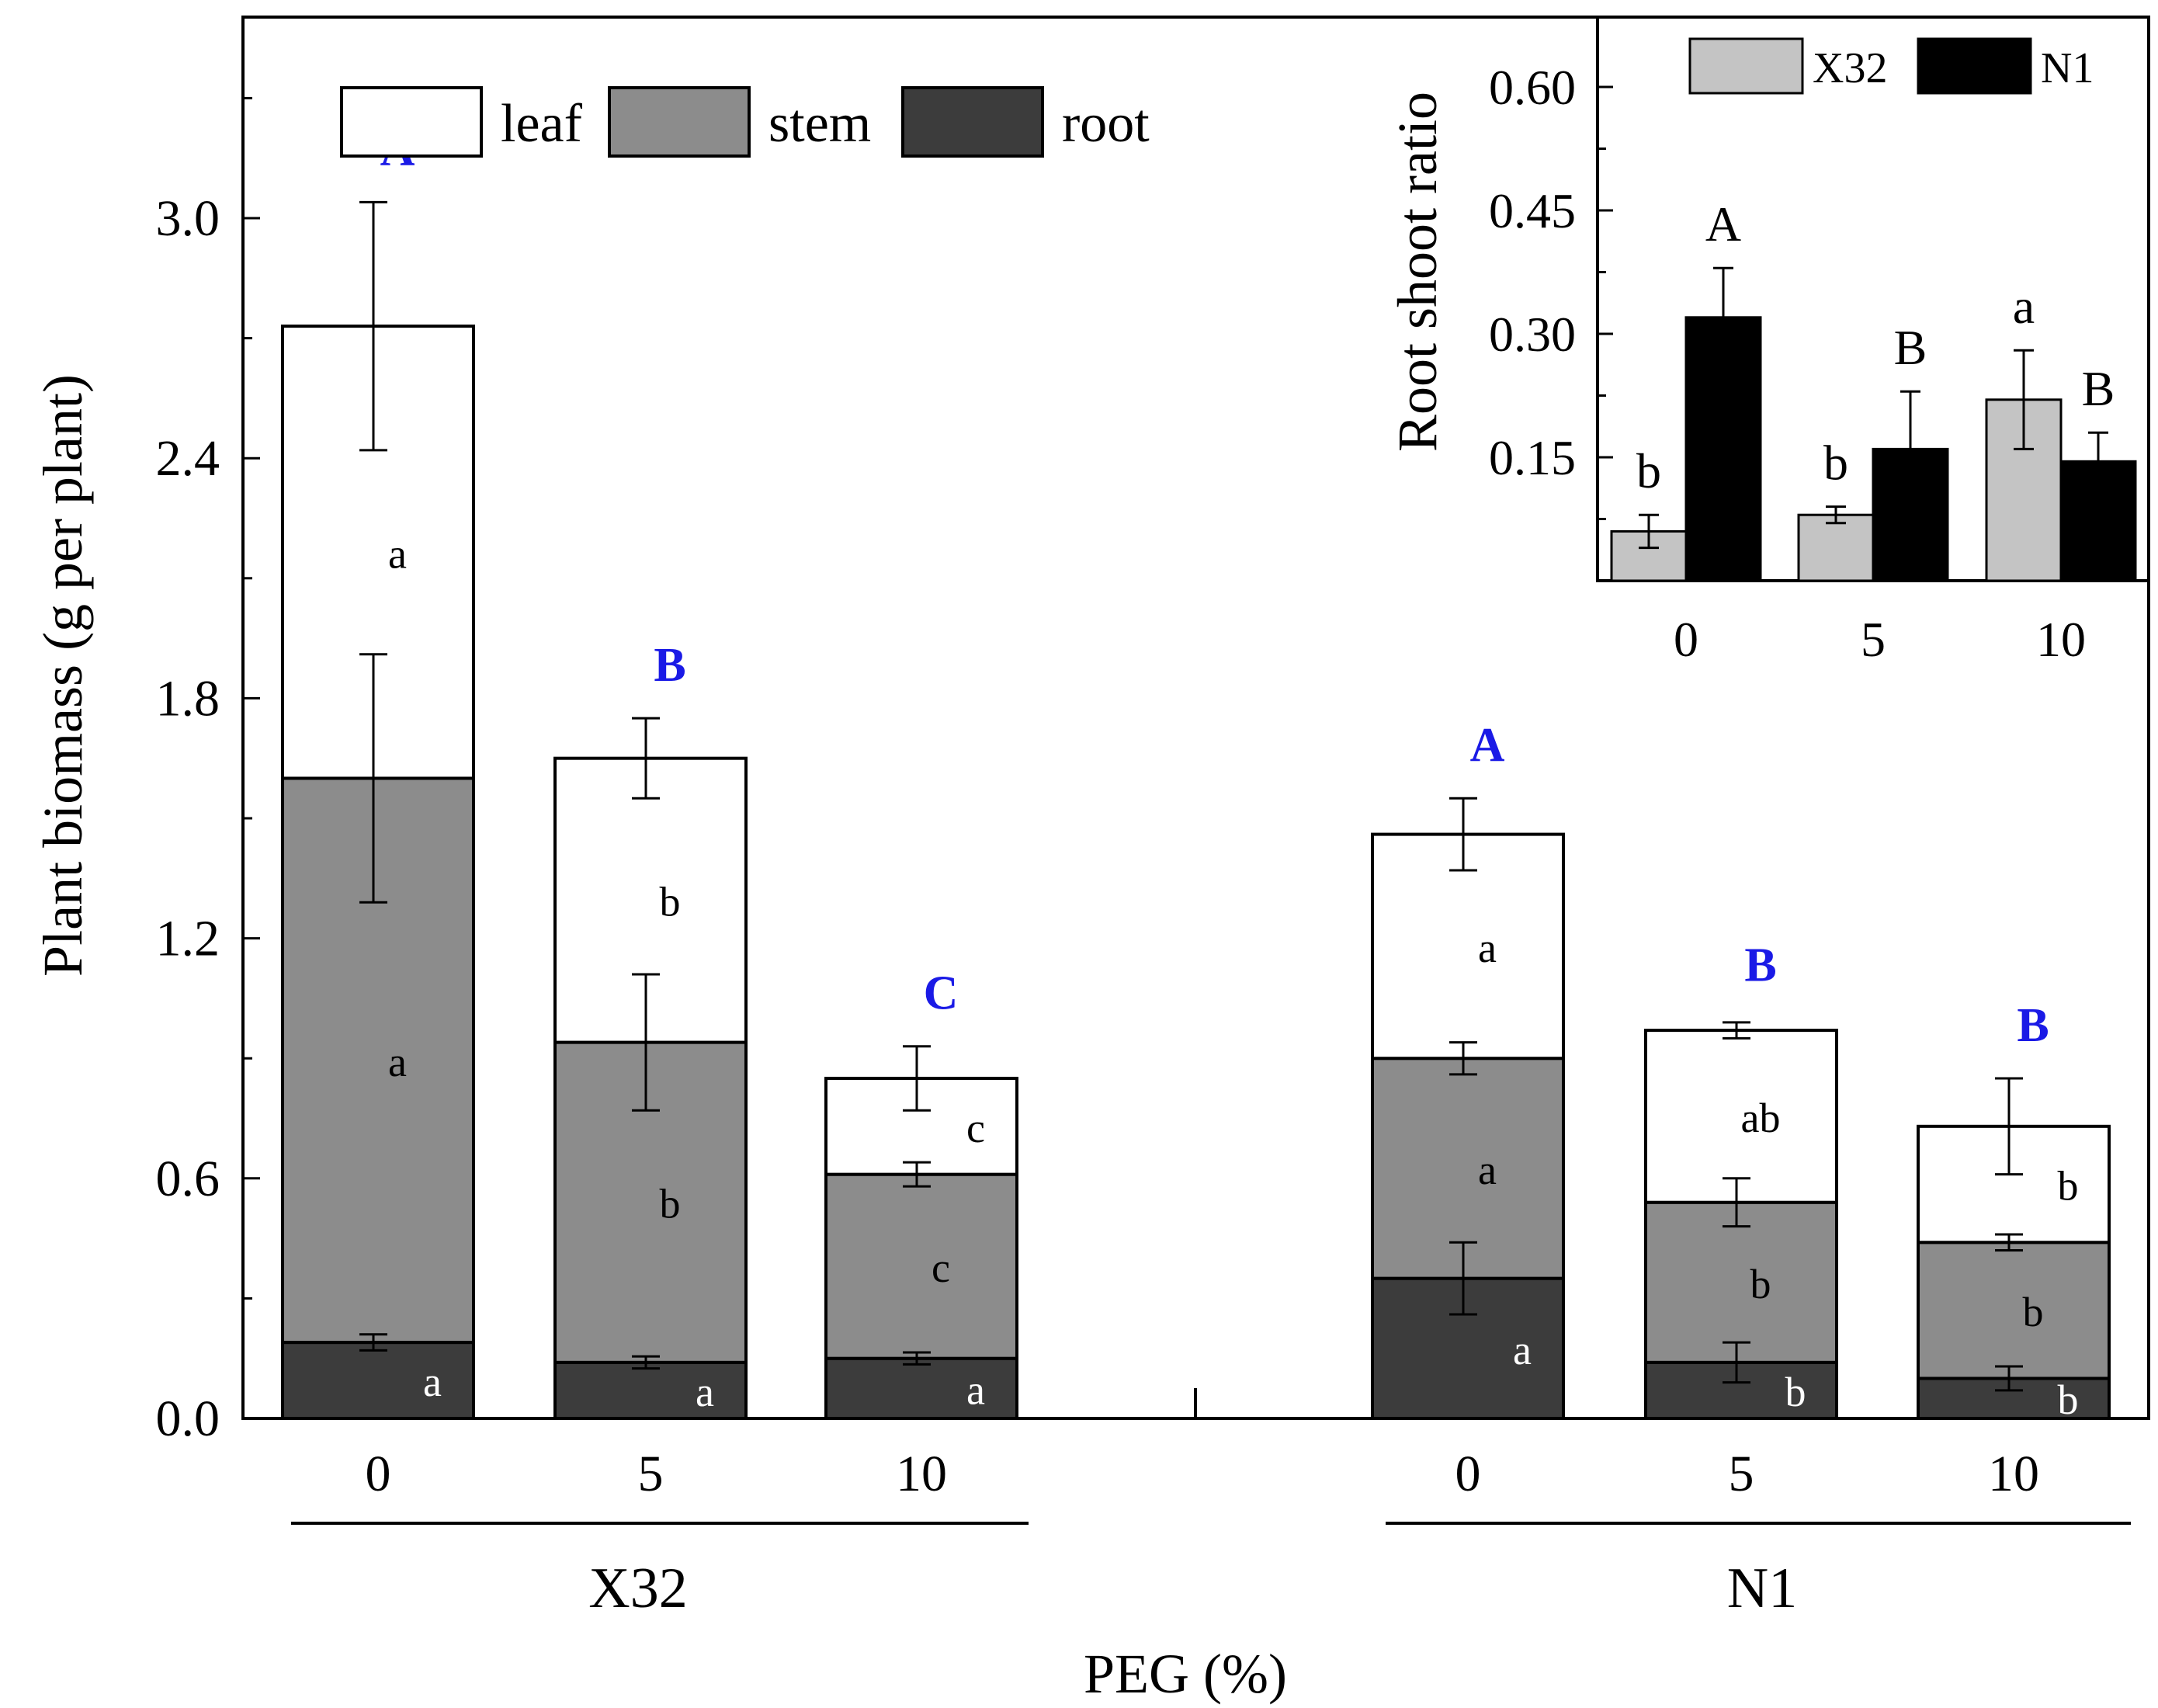 The height and width of the screenshot is (1708, 2158). Describe the element at coordinates (1746, 66) in the screenshot. I see `inset-legend-swatch-x32` at that location.